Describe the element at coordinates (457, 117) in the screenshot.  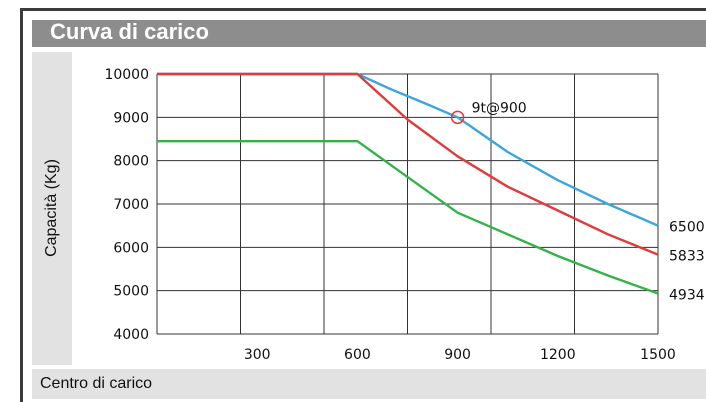
I see `annotation-marker` at that location.